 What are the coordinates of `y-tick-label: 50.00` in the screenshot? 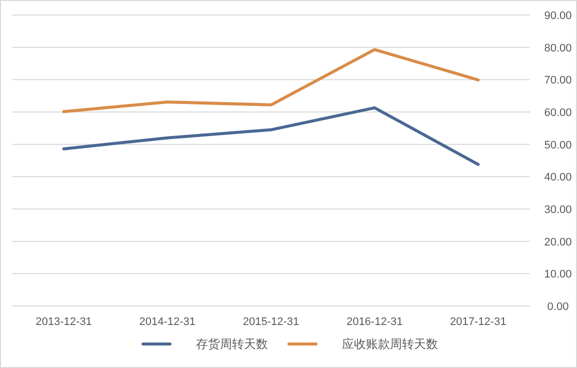 It's located at (558, 145).